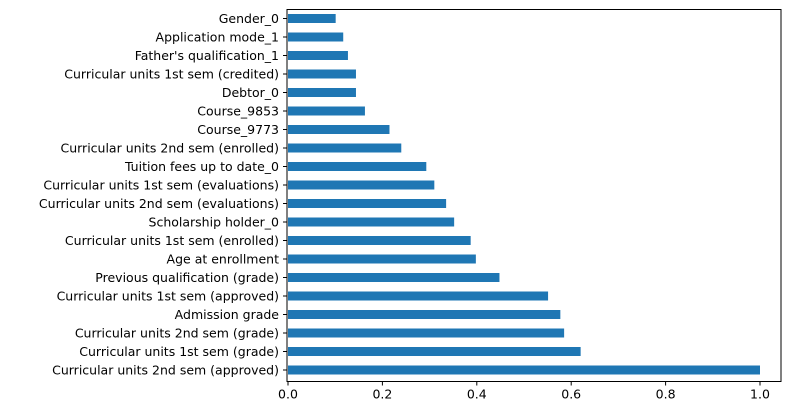 This screenshot has width=792, height=417. I want to click on y-tick-label: Curricular units 1st sem (grade), so click(179, 351).